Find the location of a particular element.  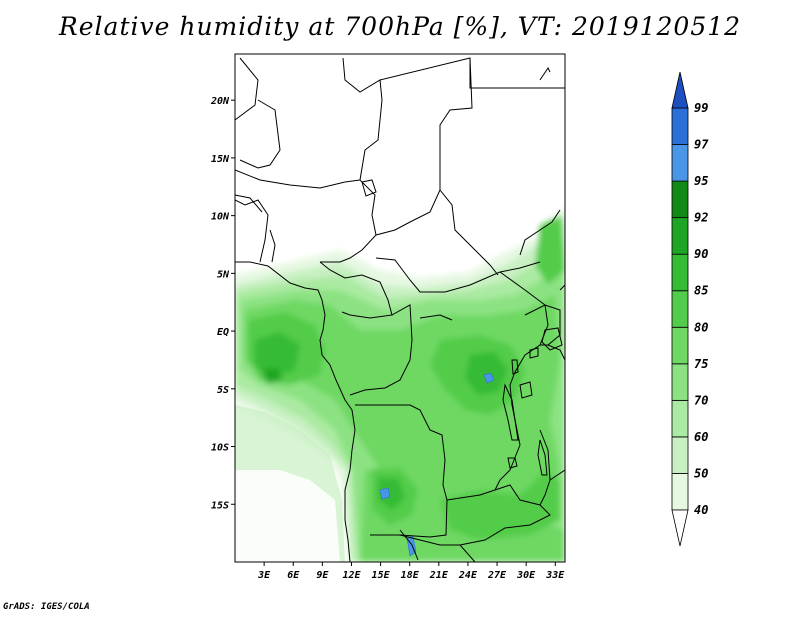

lake-kivu is located at coordinates (515, 367).